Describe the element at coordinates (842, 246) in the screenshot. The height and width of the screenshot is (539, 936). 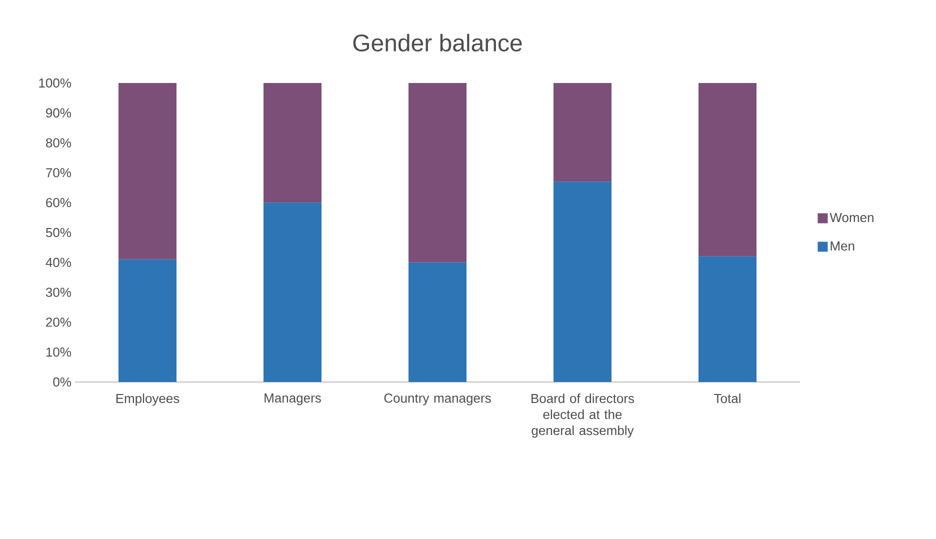
I see `legend-label: Men` at that location.